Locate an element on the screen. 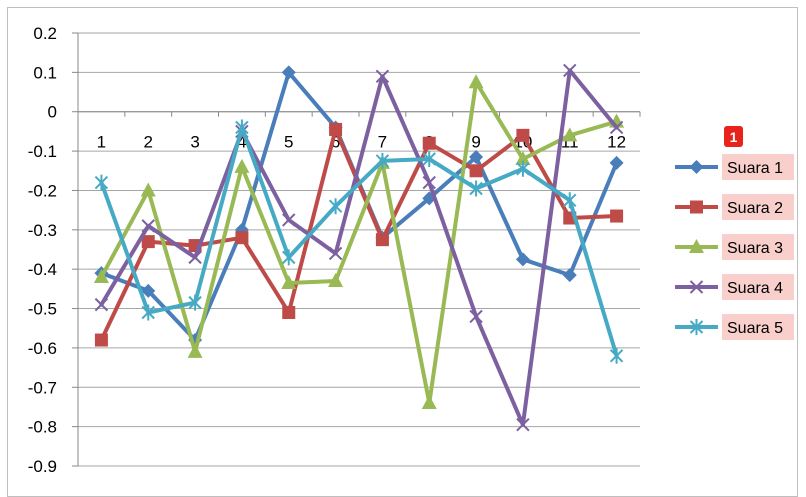 Image resolution: width=806 pixels, height=497 pixels. x-tick-label: 12 is located at coordinates (616, 142).